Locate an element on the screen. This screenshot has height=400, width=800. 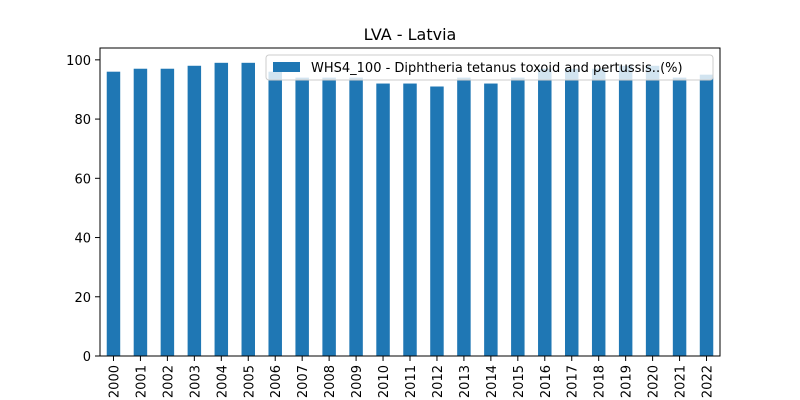
x-tick-label: 2004 is located at coordinates (222, 381).